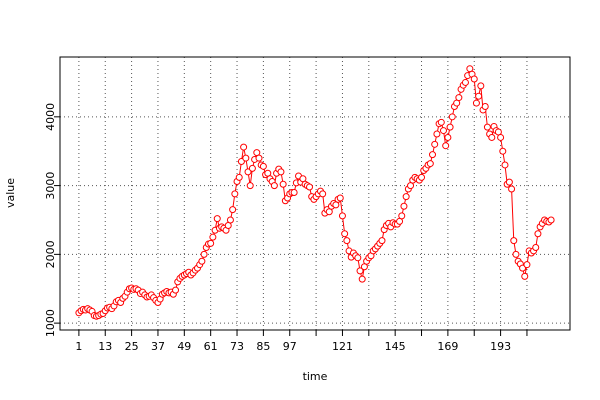 This screenshot has width=600, height=400. What do you see at coordinates (78, 346) in the screenshot?
I see `x-tick-label: 1` at bounding box center [78, 346].